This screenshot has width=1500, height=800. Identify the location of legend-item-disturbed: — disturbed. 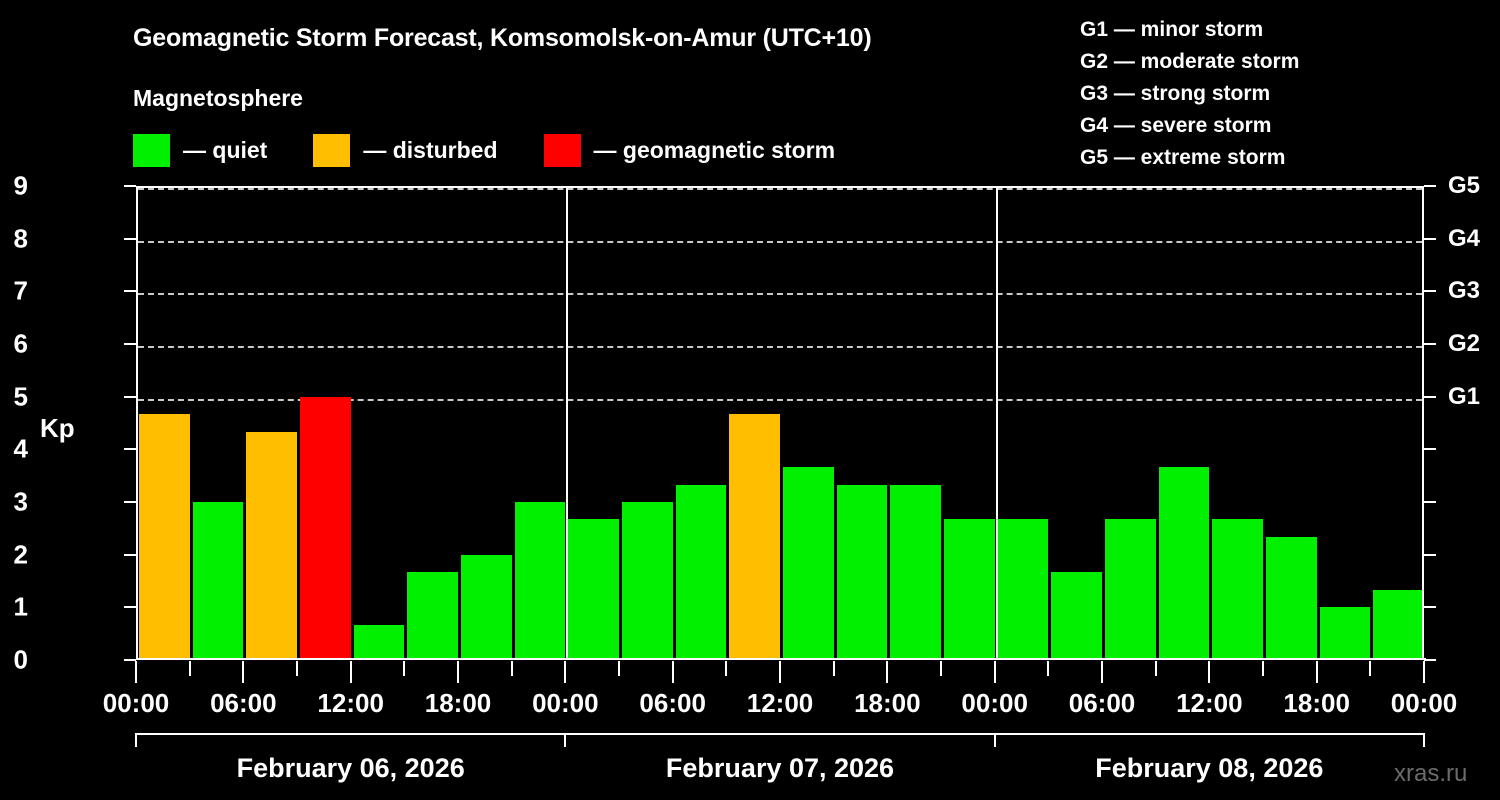
(405, 150).